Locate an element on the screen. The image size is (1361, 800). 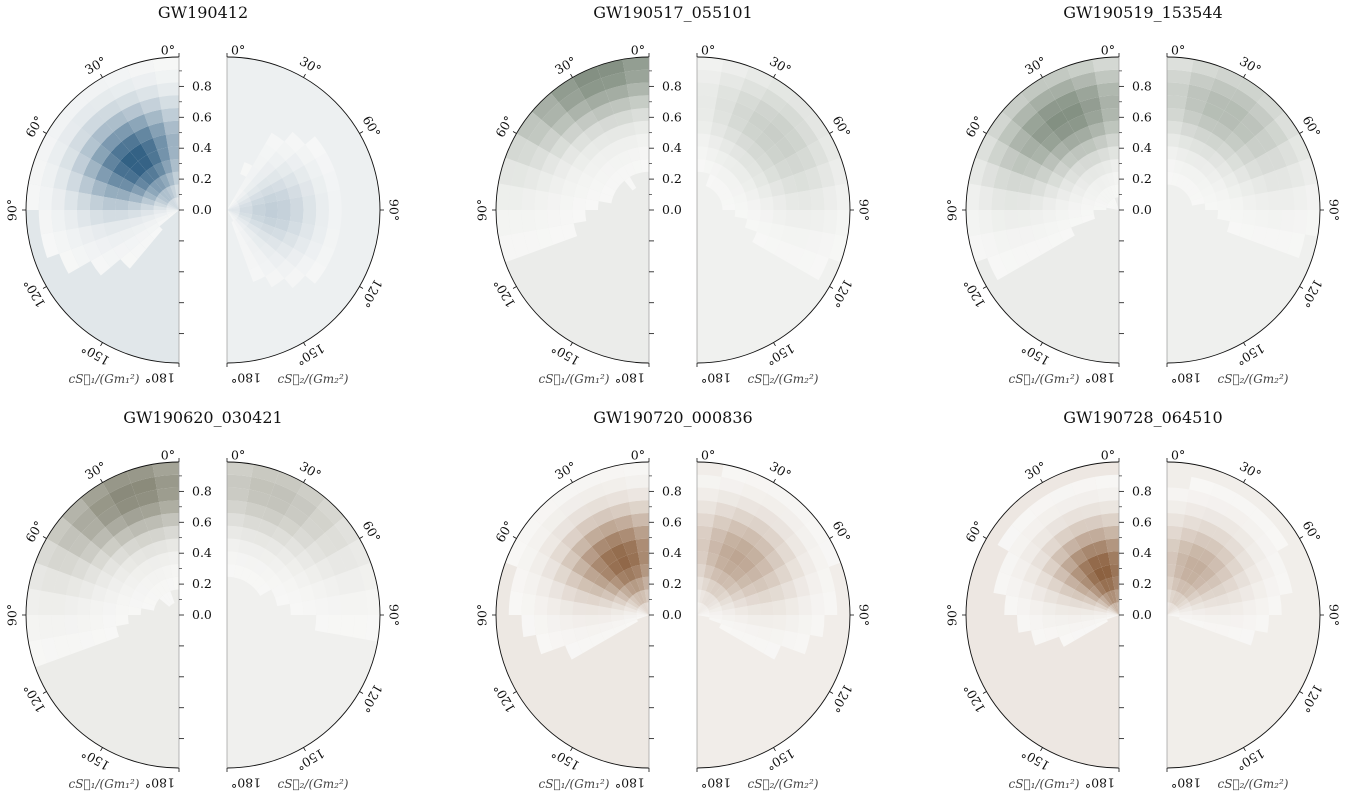
angle-tick-label: 180° is located at coordinates (716, 378).